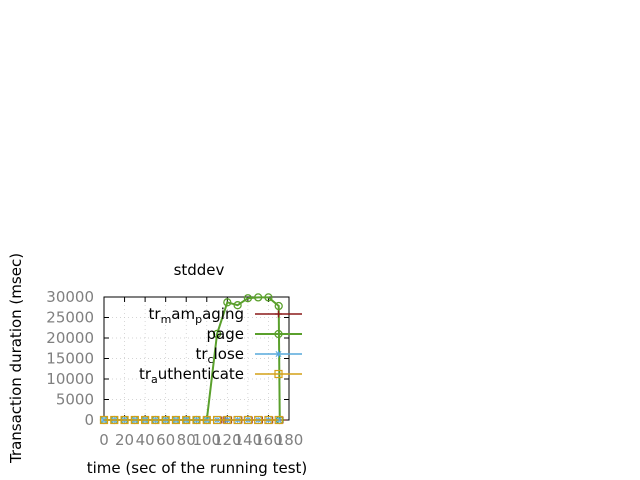  What do you see at coordinates (166, 319) in the screenshot?
I see `legend-label-part: m` at bounding box center [166, 319].